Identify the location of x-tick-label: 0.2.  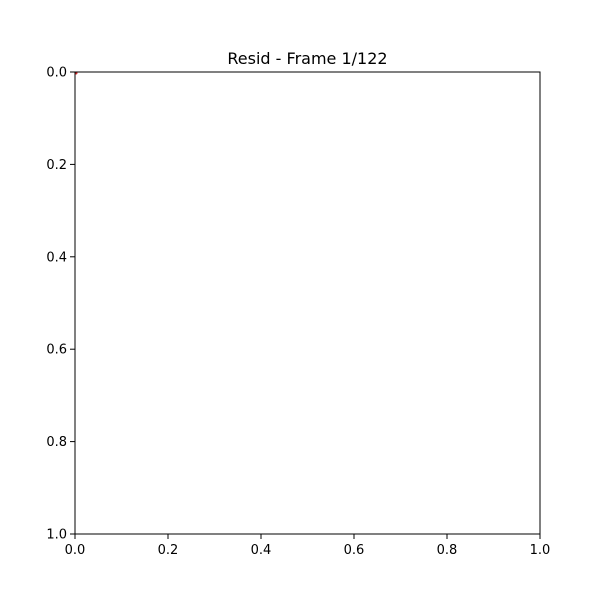
(168, 550).